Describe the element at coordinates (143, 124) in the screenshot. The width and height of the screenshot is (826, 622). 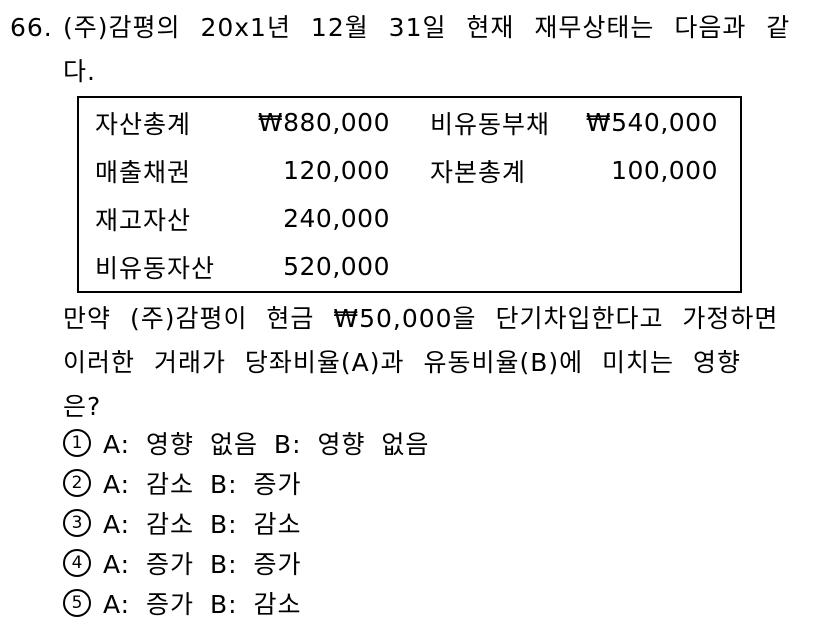
I see `account-label: 자산총계` at that location.